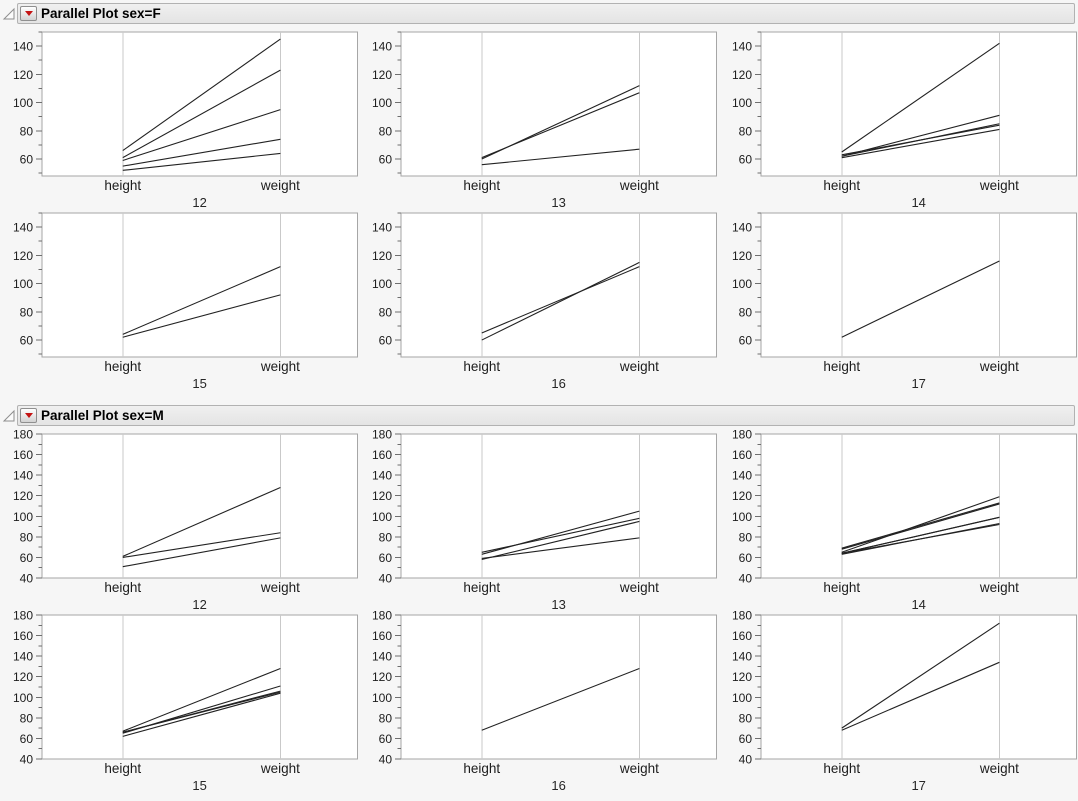  I want to click on parallel-plot-panel-age-14: 60 80 100 120 140 height weight 14, so click(898, 118).